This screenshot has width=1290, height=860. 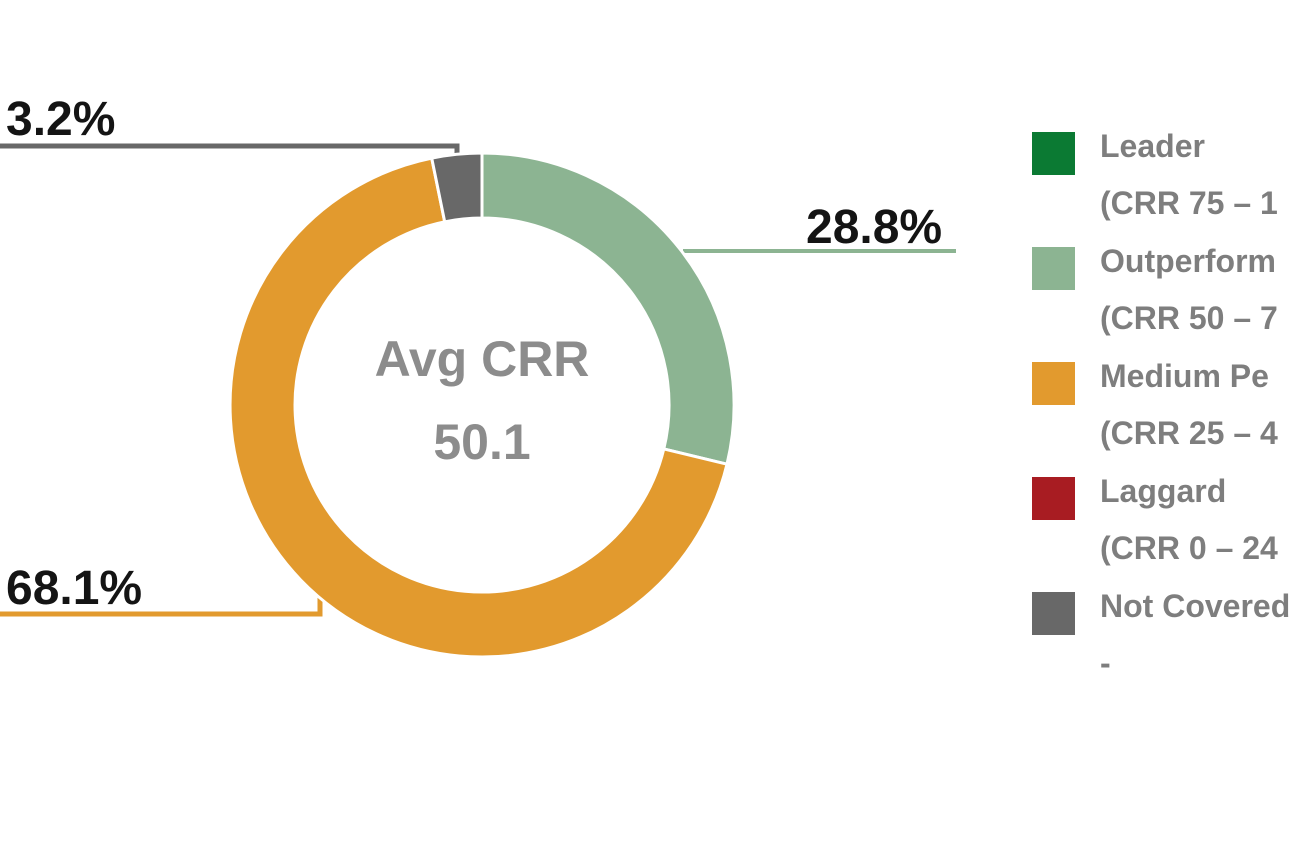 What do you see at coordinates (1053, 613) in the screenshot?
I see `legend-swatch-not-covered` at bounding box center [1053, 613].